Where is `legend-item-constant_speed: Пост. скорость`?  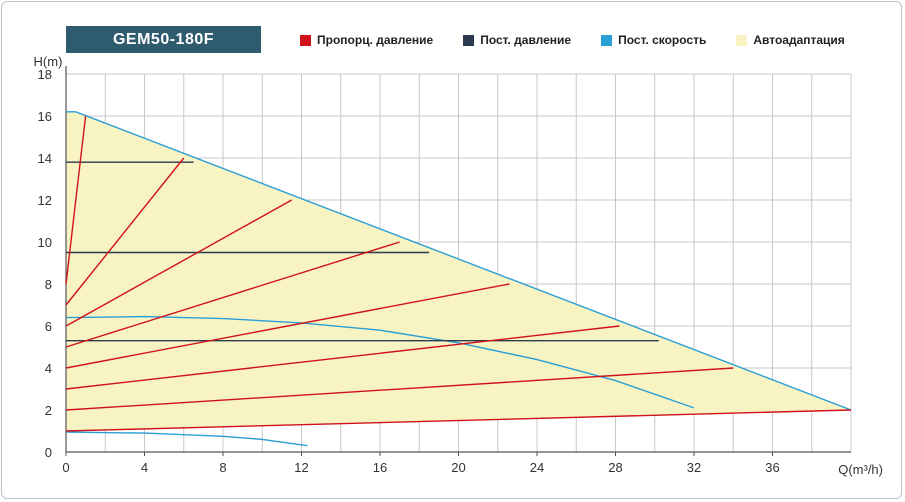 legend-item-constant_speed: Пост. скорость is located at coordinates (653, 40).